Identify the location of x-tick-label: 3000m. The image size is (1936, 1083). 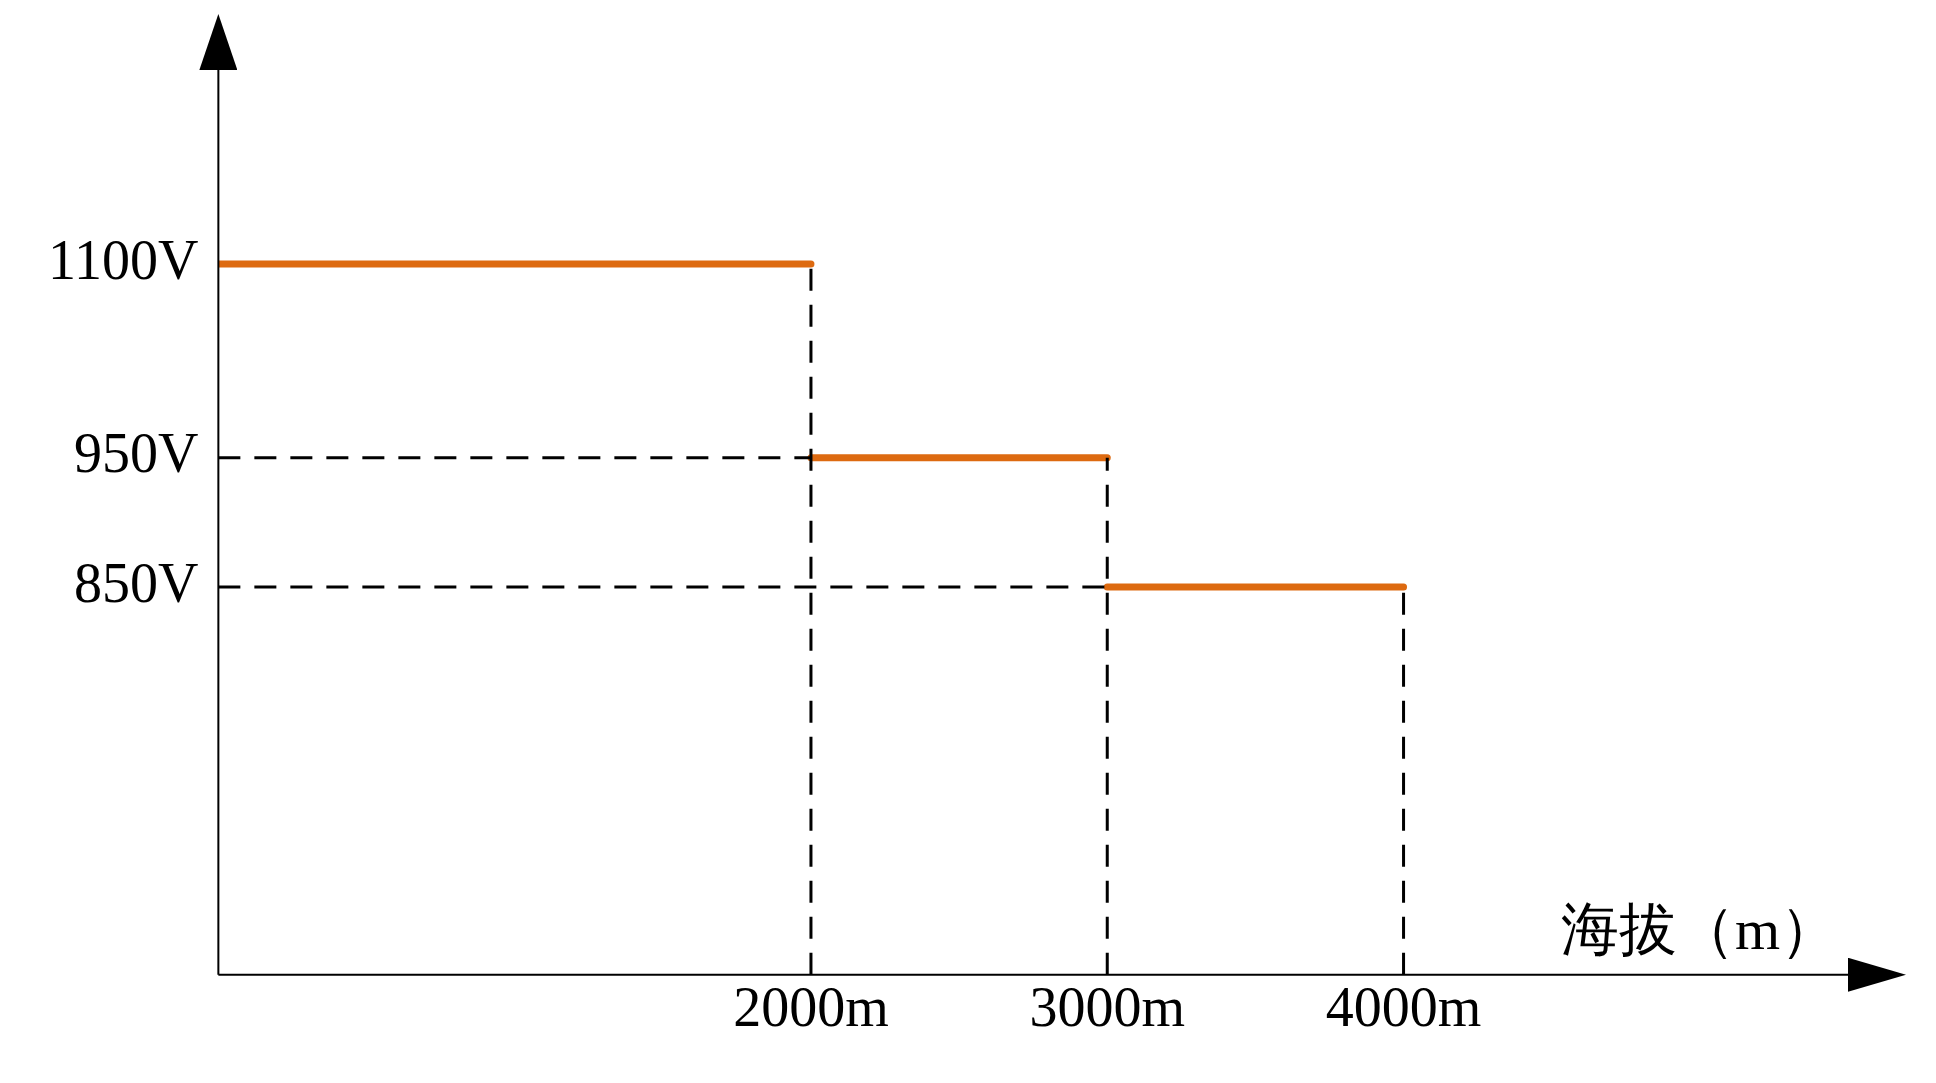
(1107, 1007).